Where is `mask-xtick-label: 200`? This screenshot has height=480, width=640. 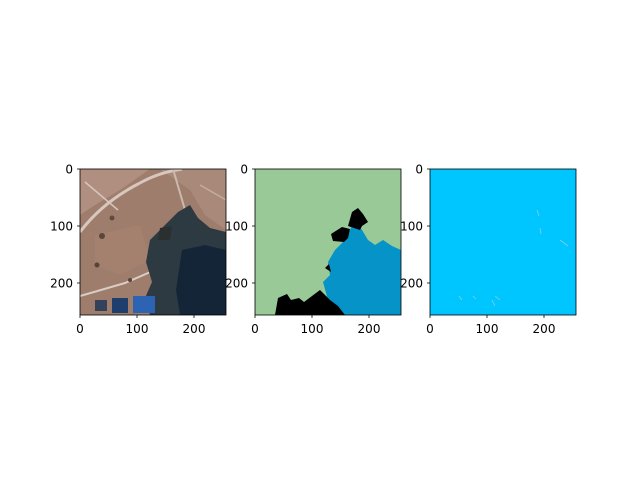 mask-xtick-label: 200 is located at coordinates (369, 329).